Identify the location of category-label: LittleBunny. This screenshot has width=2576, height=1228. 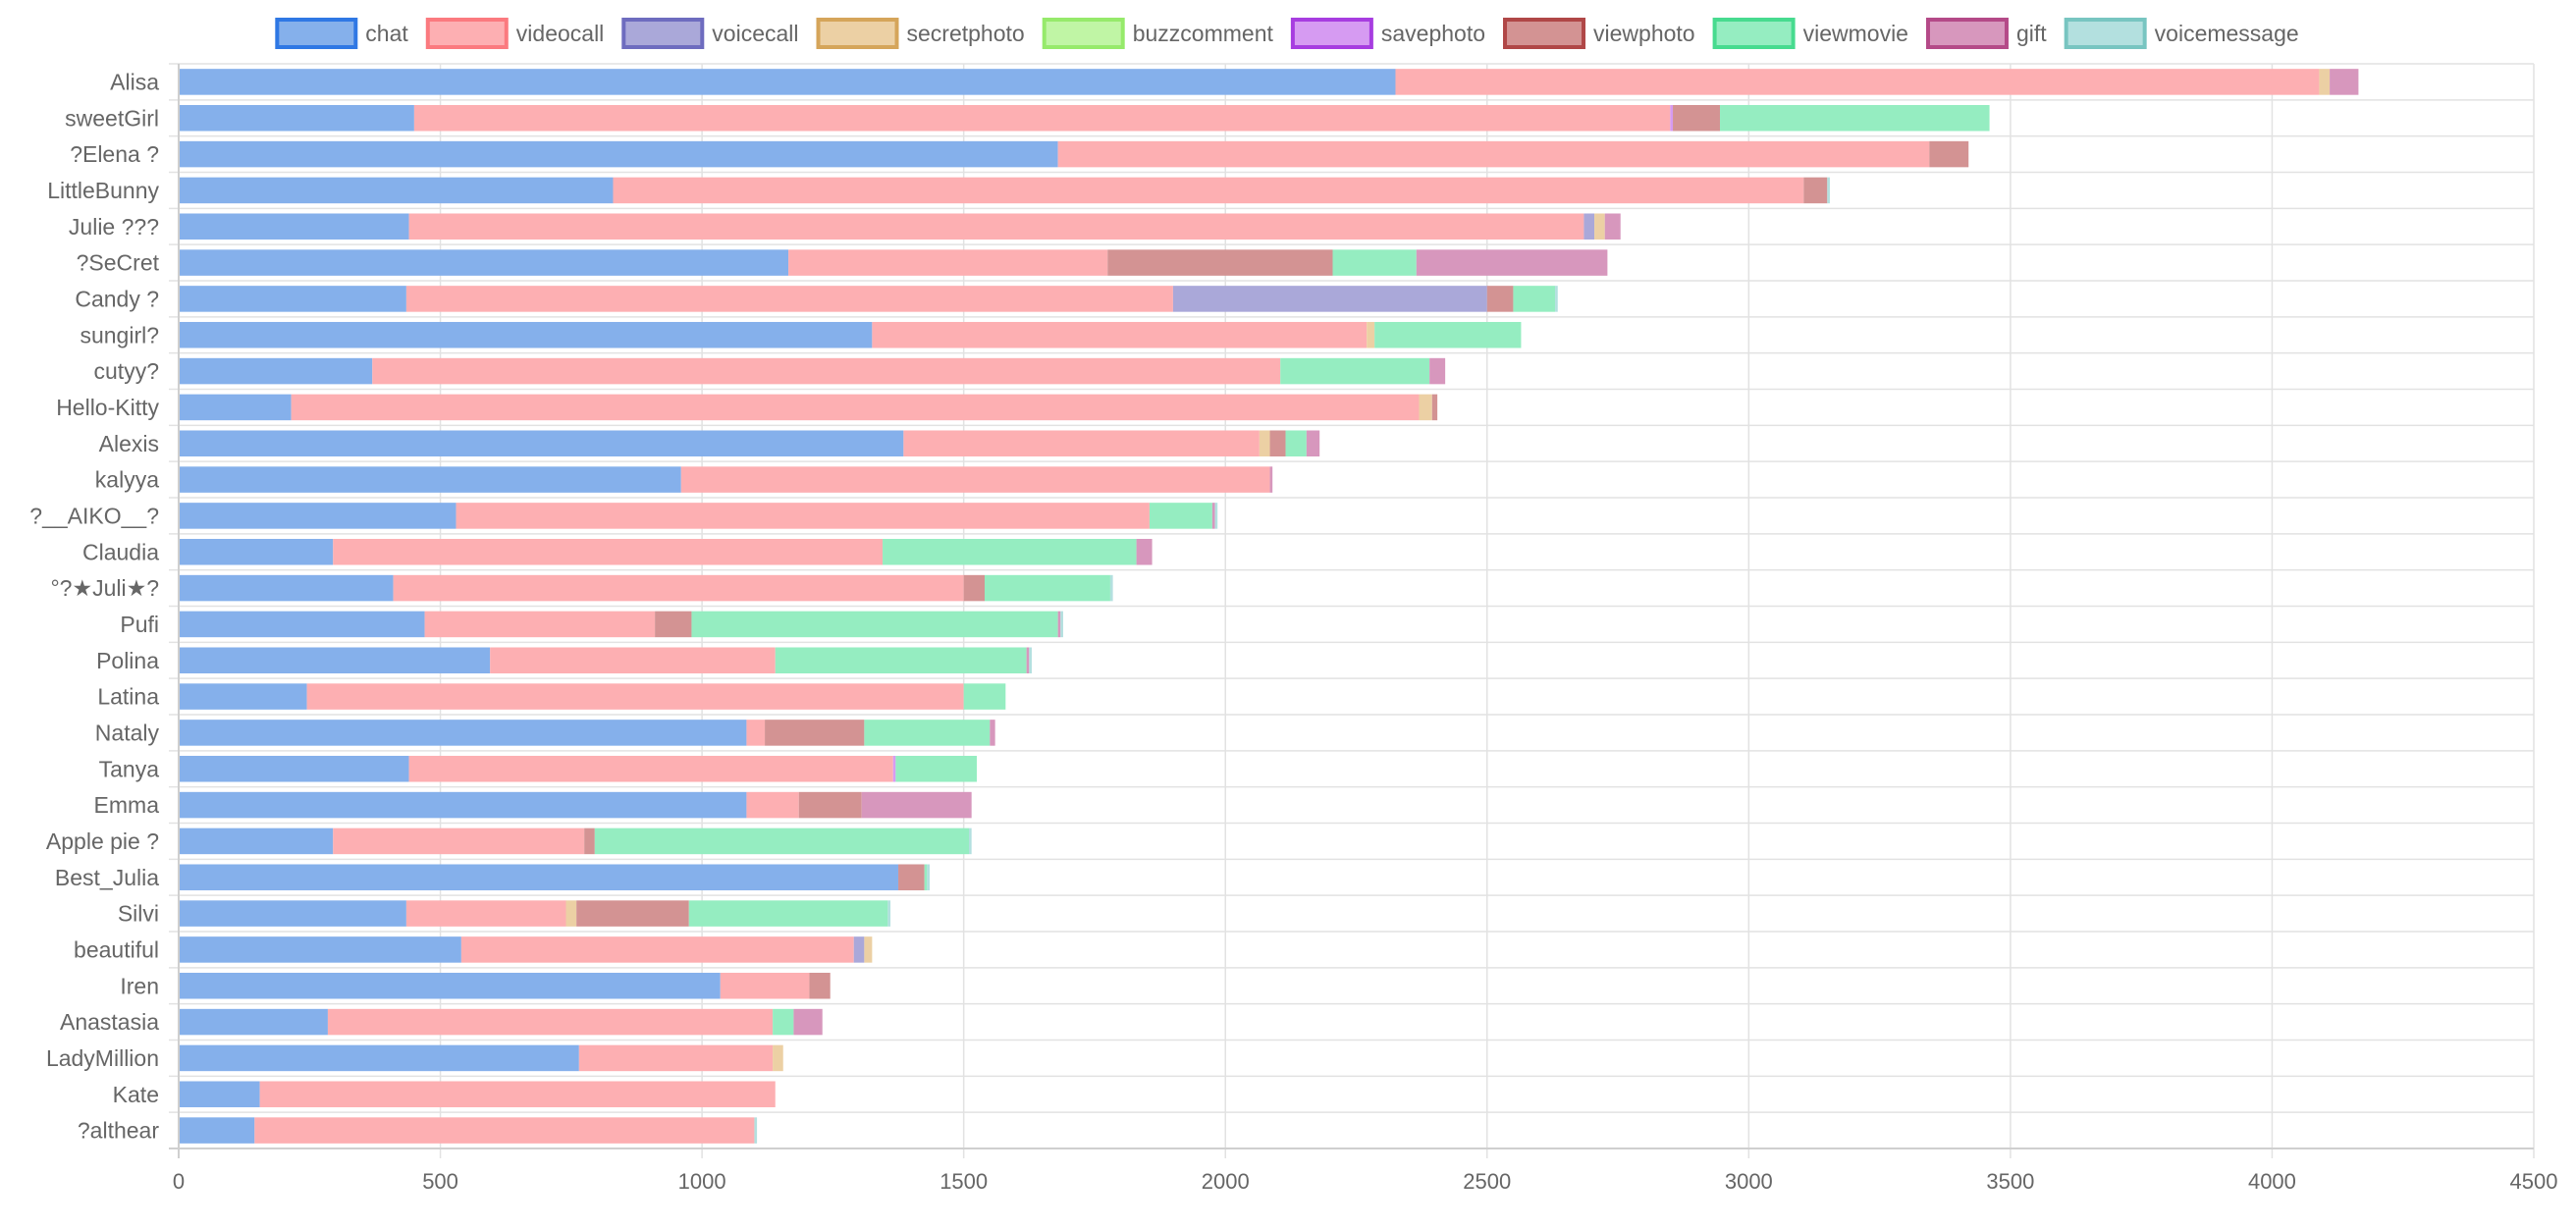
(103, 190).